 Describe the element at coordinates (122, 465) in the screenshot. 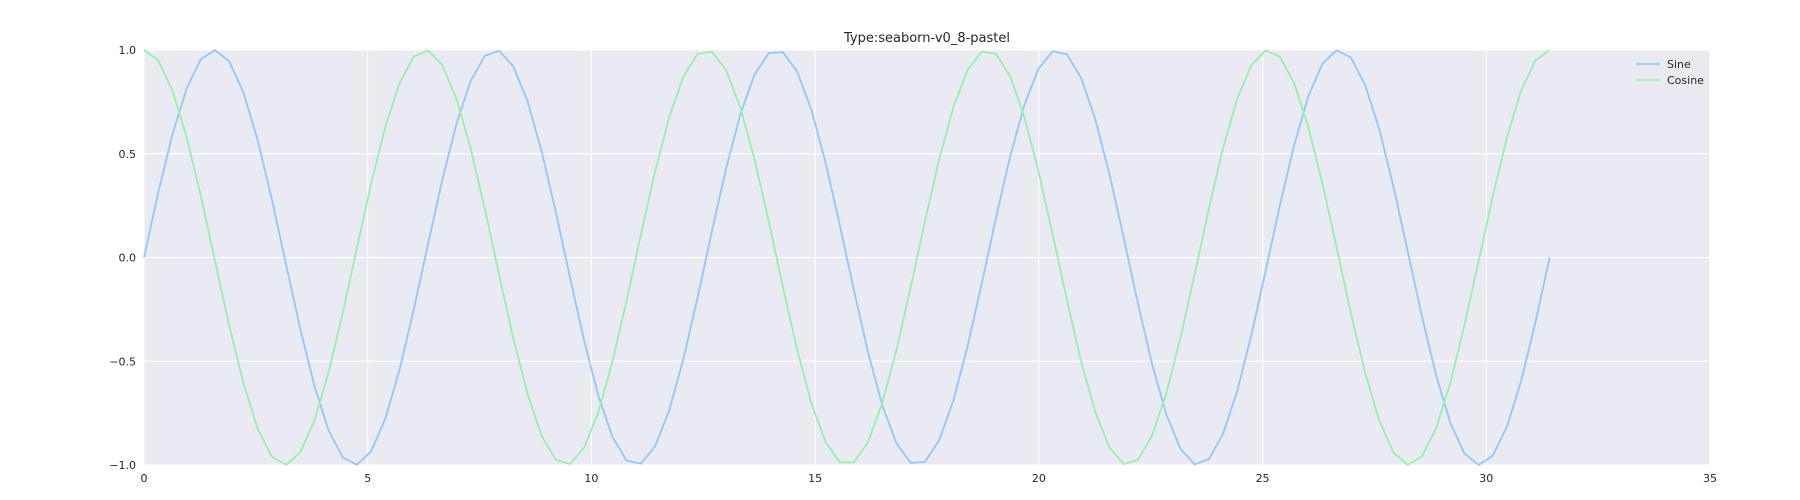

I see `y-tick-label: −1.0` at that location.